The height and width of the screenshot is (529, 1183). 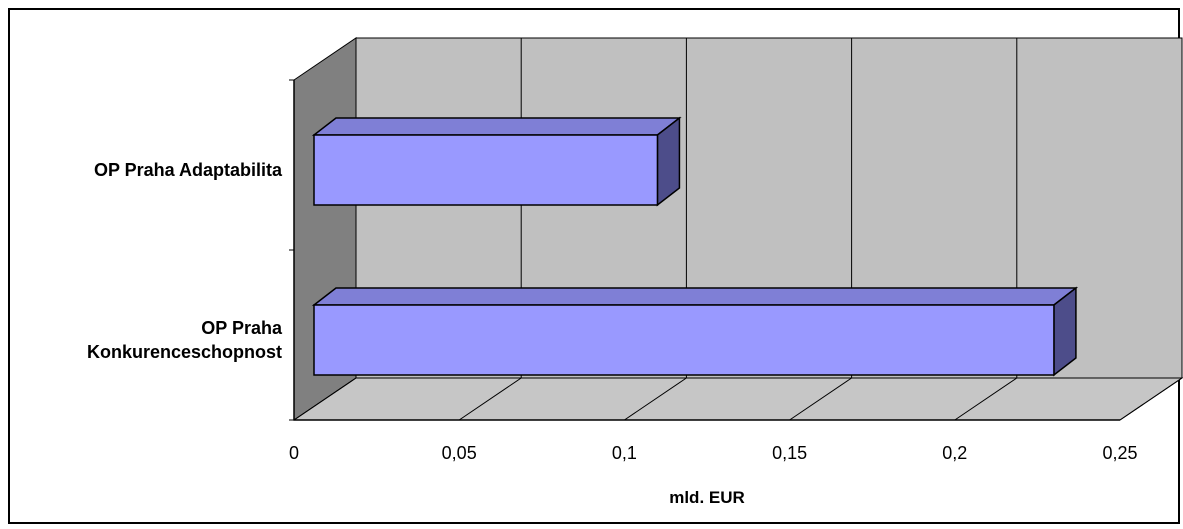 What do you see at coordinates (707, 497) in the screenshot?
I see `x-axis-title: mld. EUR` at bounding box center [707, 497].